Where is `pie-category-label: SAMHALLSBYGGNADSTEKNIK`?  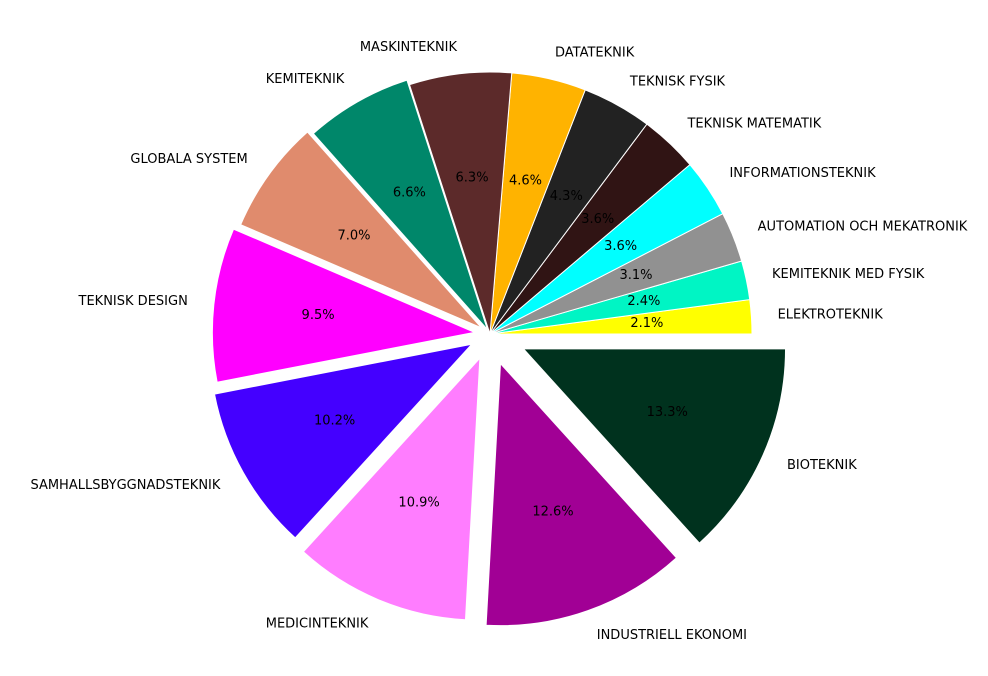
pie-category-label: SAMHALLSBYGGNADSTEKNIK is located at coordinates (125, 485).